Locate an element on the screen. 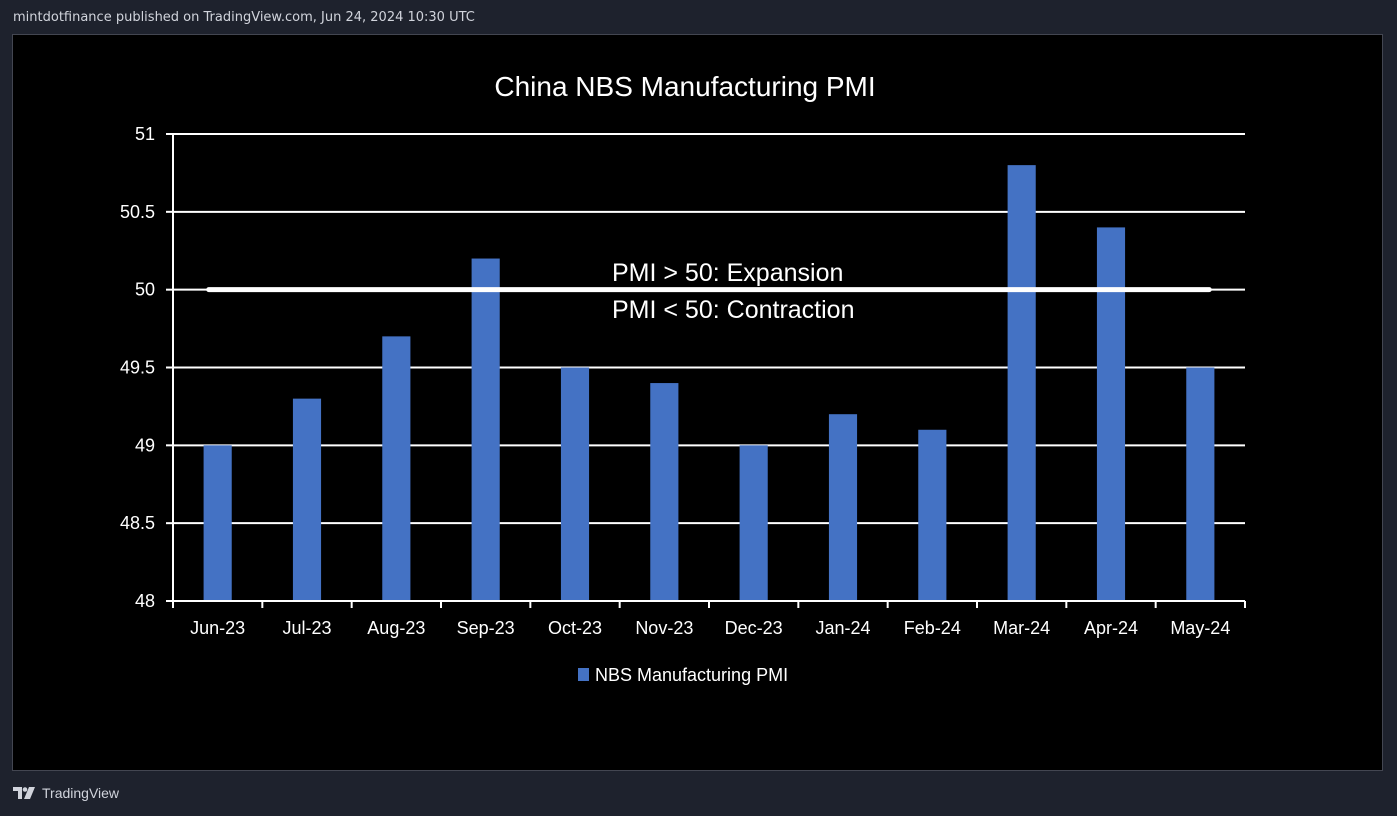 Image resolution: width=1397 pixels, height=816 pixels. legend-label: NBS Manufacturing PMI is located at coordinates (691, 675).